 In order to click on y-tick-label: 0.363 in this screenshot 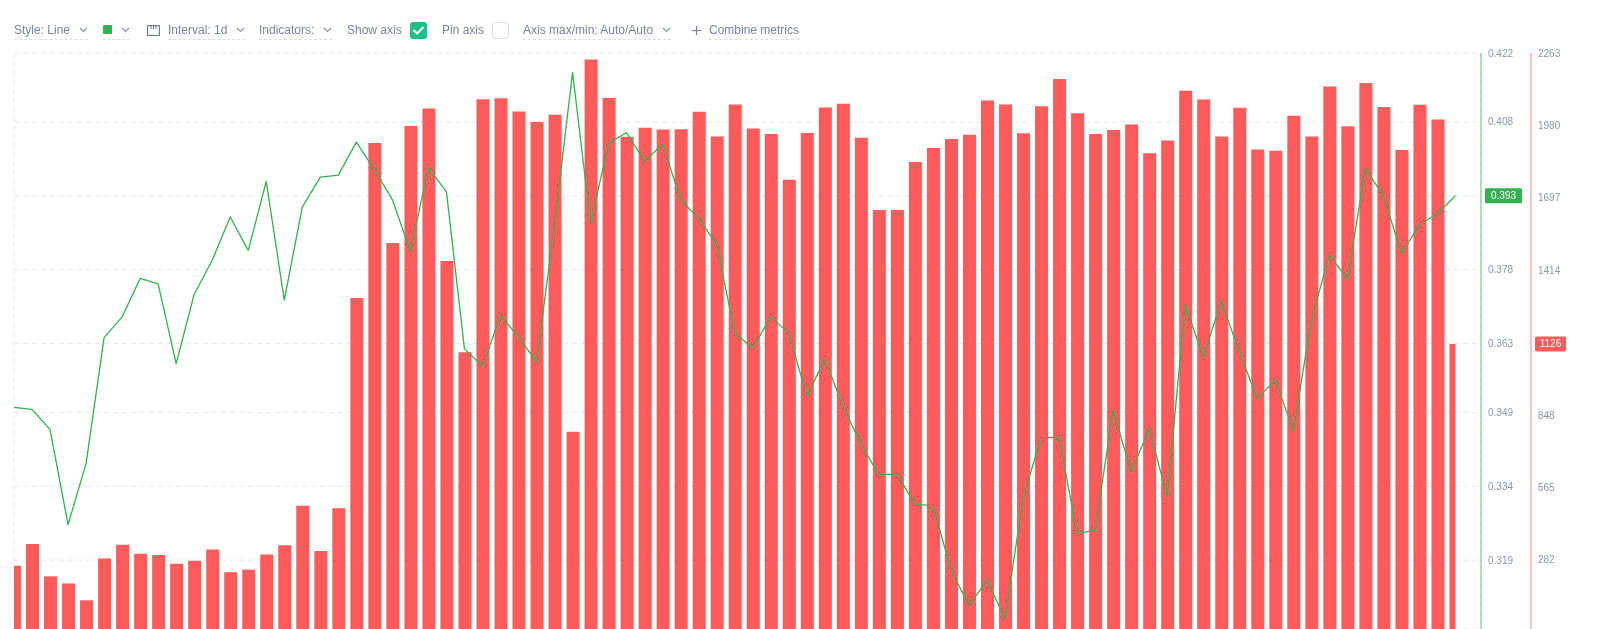, I will do `click(1501, 343)`.